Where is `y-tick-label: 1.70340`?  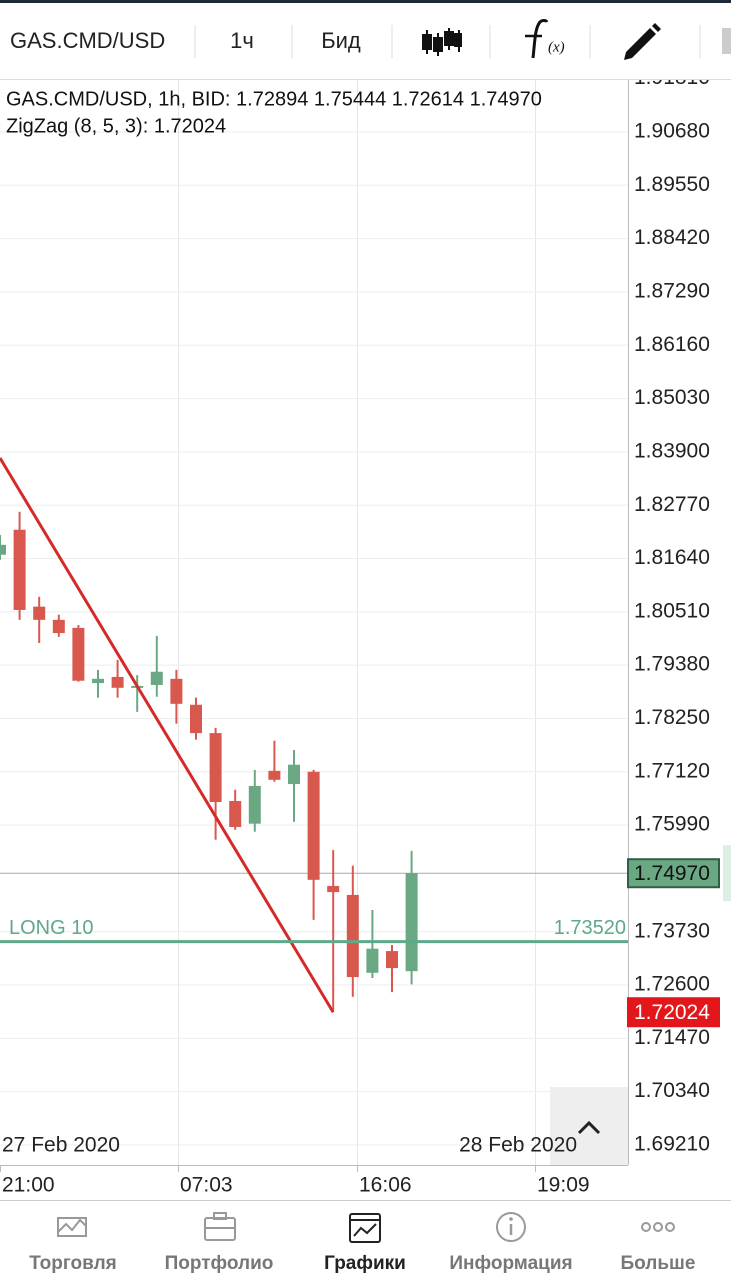 y-tick-label: 1.70340 is located at coordinates (672, 1090).